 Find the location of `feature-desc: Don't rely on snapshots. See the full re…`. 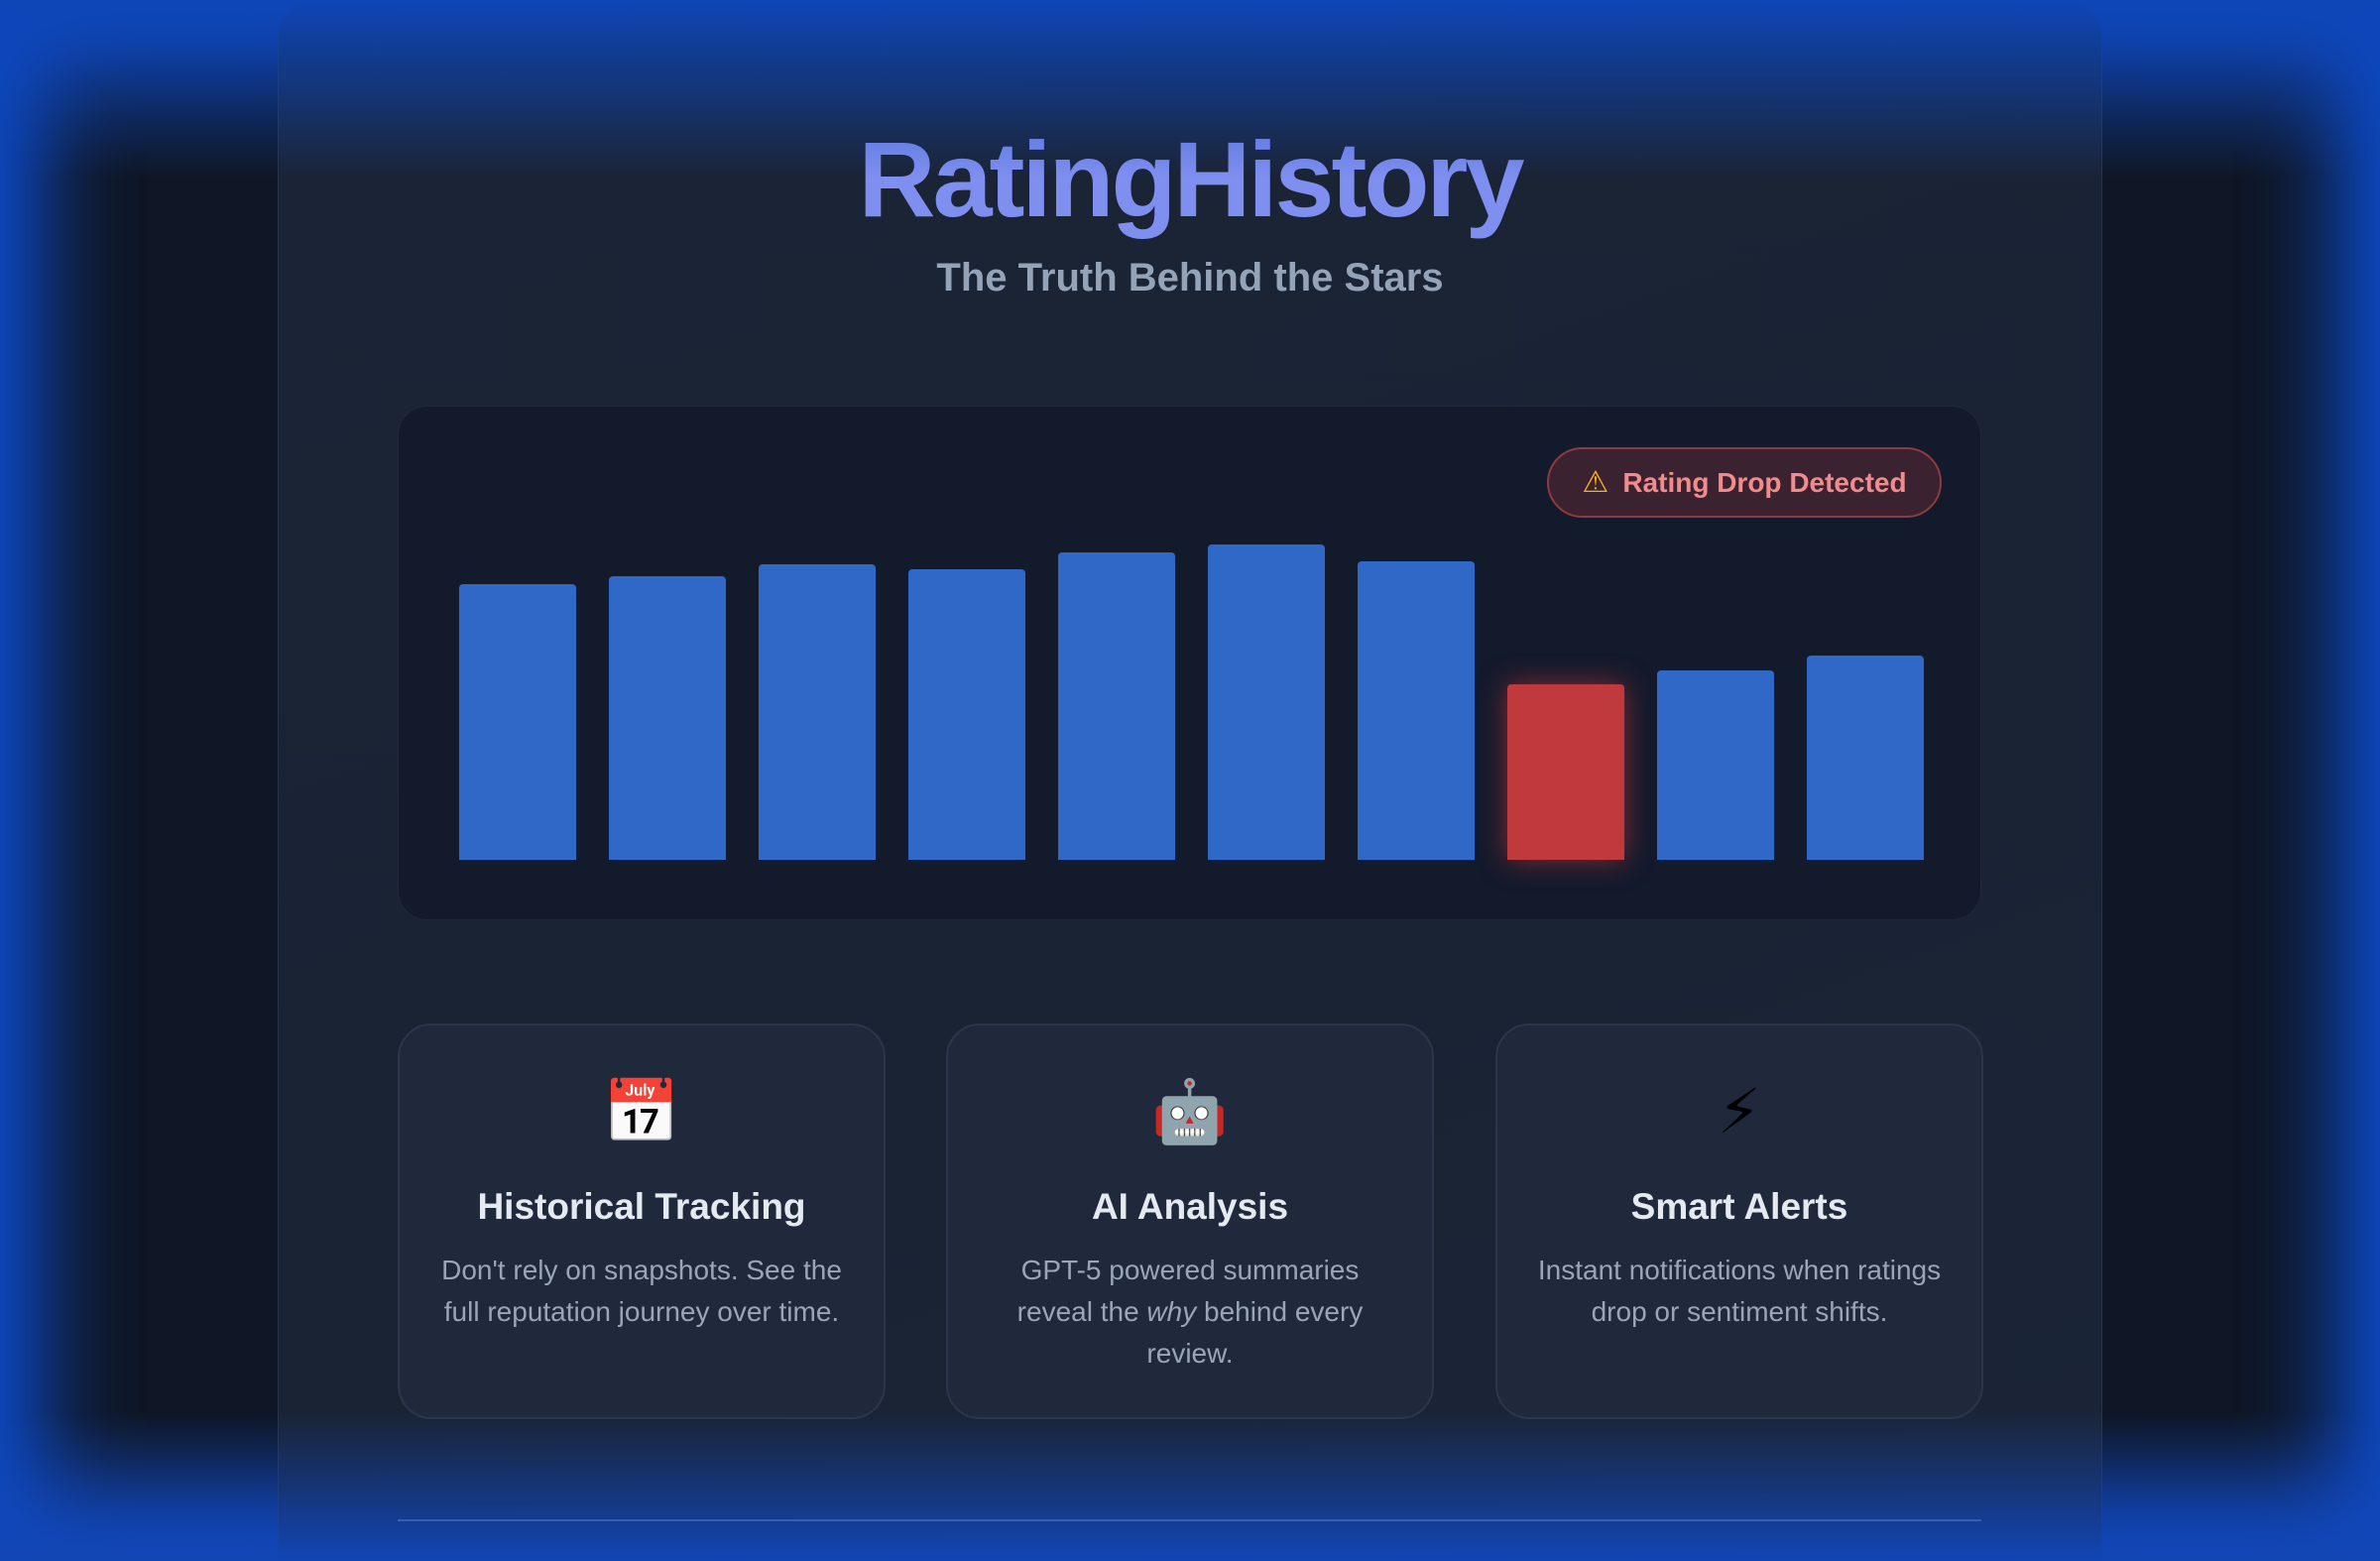

feature-desc: Don't rely on snapshots. See the full re… is located at coordinates (641, 1291).